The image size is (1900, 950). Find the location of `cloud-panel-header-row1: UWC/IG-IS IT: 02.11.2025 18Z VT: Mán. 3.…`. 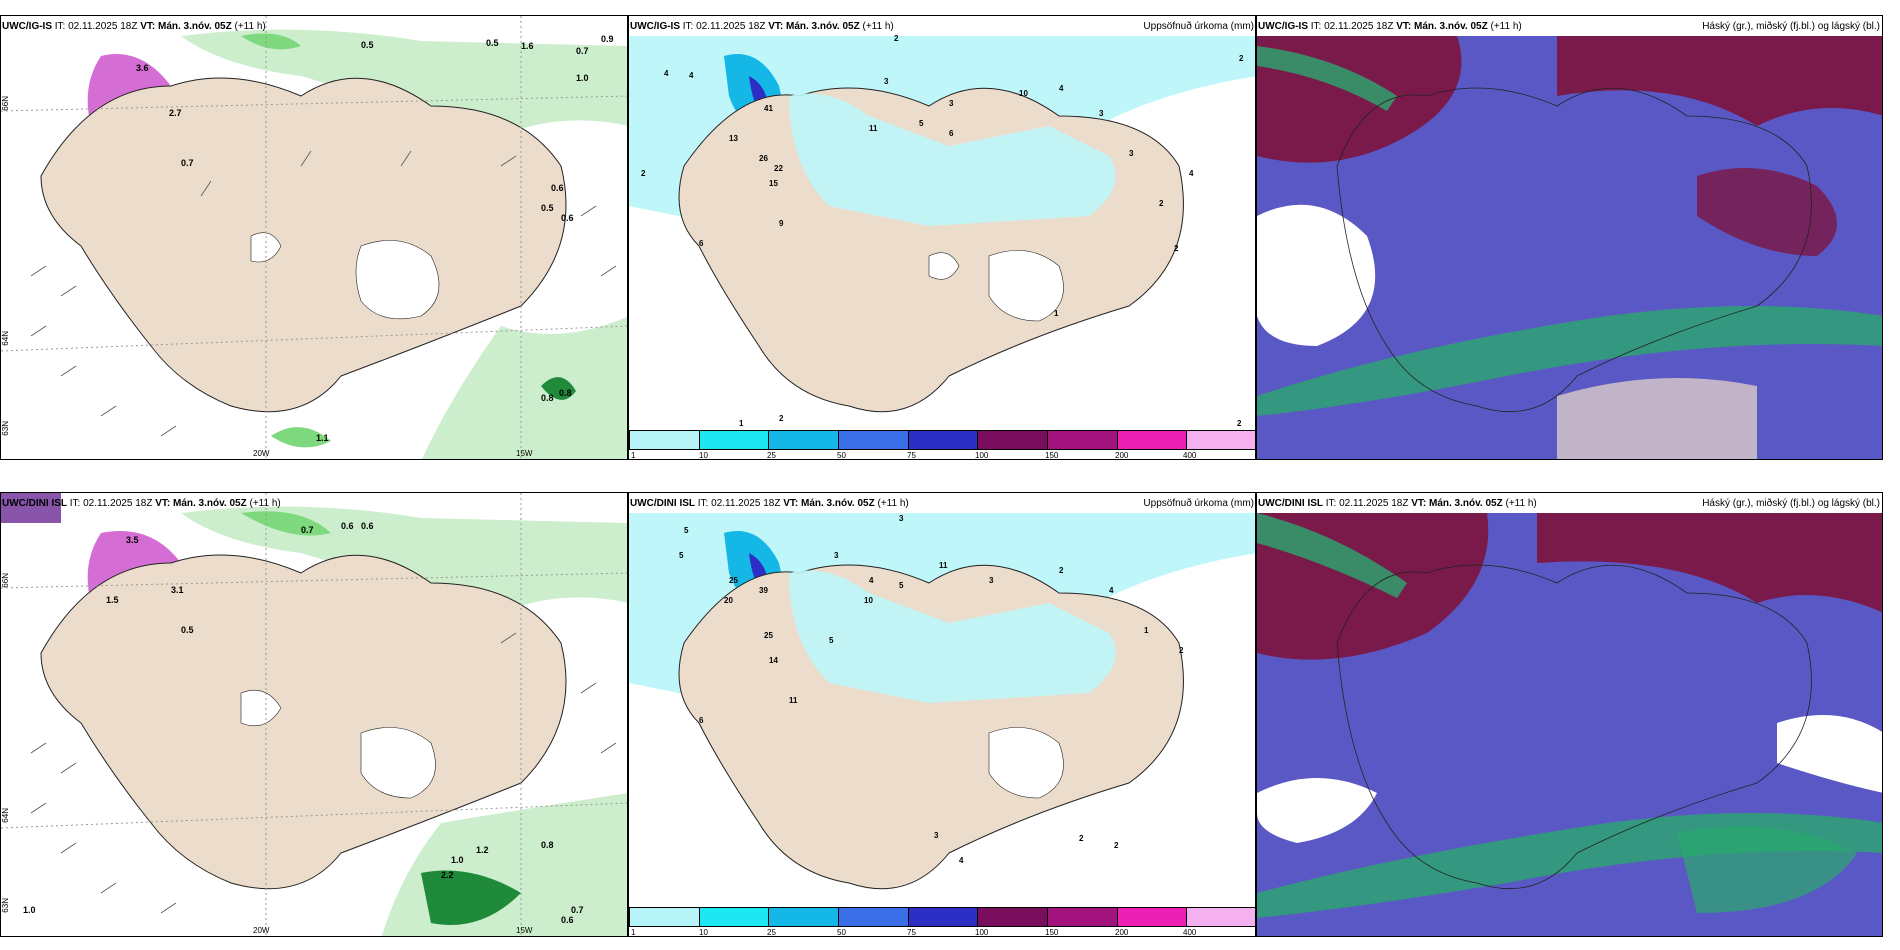

cloud-panel-header-row1: UWC/IG-IS IT: 02.11.2025 18Z VT: Mán. 3.… is located at coordinates (1390, 26).